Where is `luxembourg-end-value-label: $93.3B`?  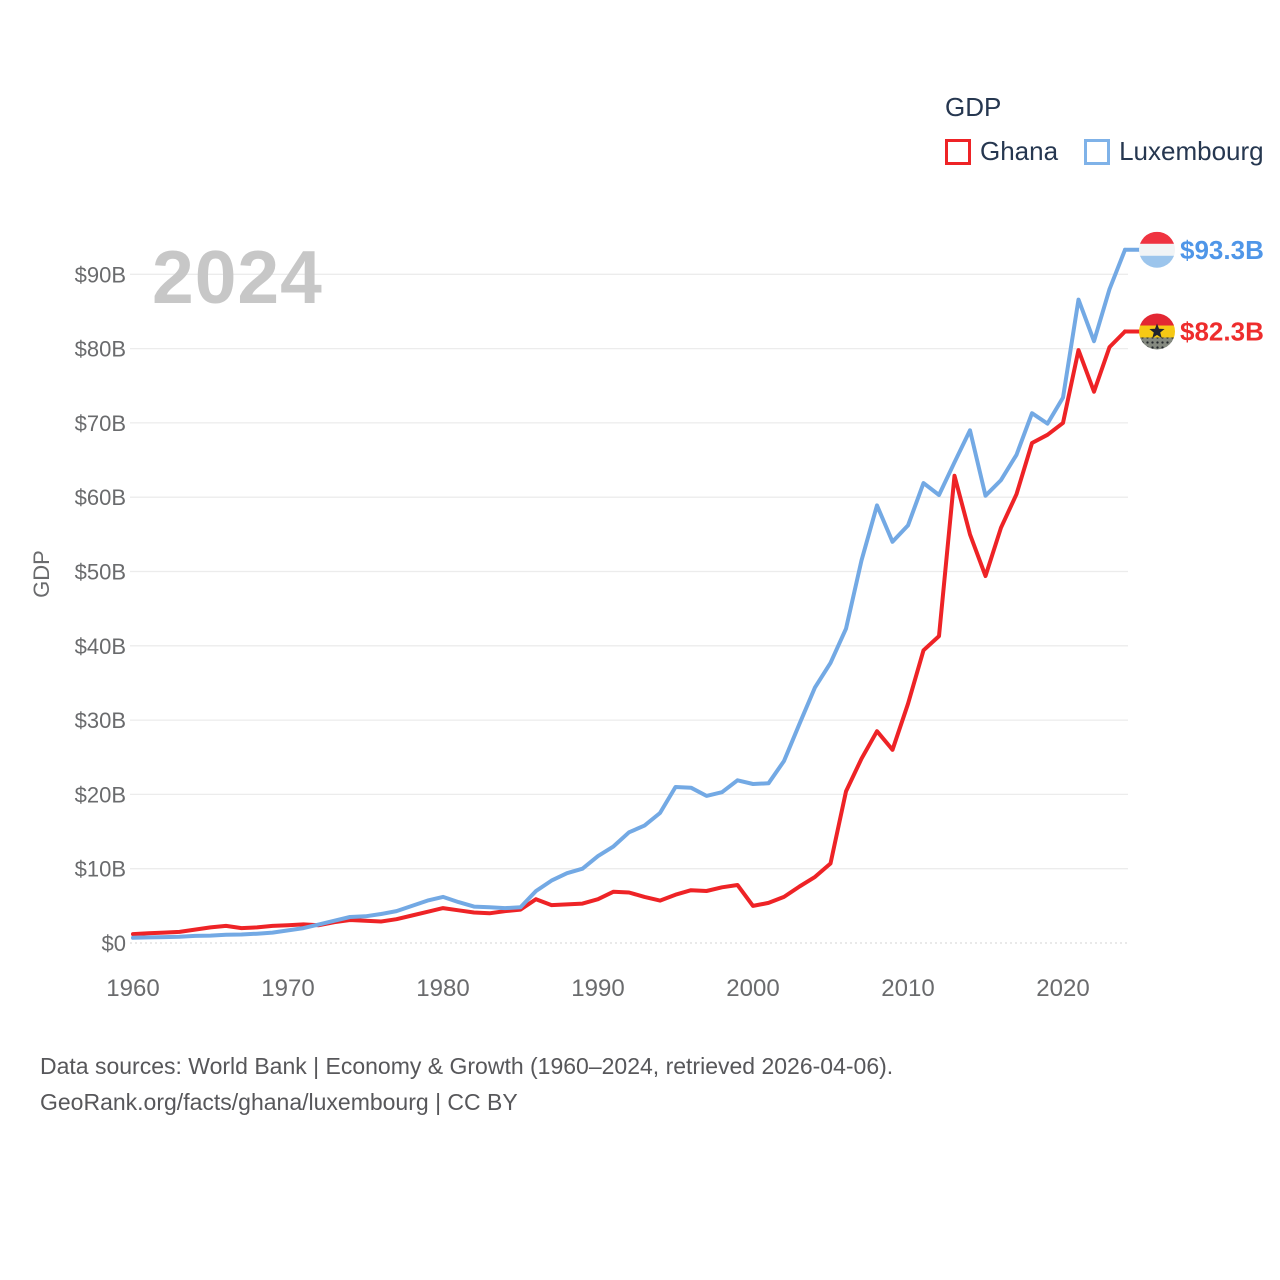
luxembourg-end-value-label: $93.3B is located at coordinates (1222, 250).